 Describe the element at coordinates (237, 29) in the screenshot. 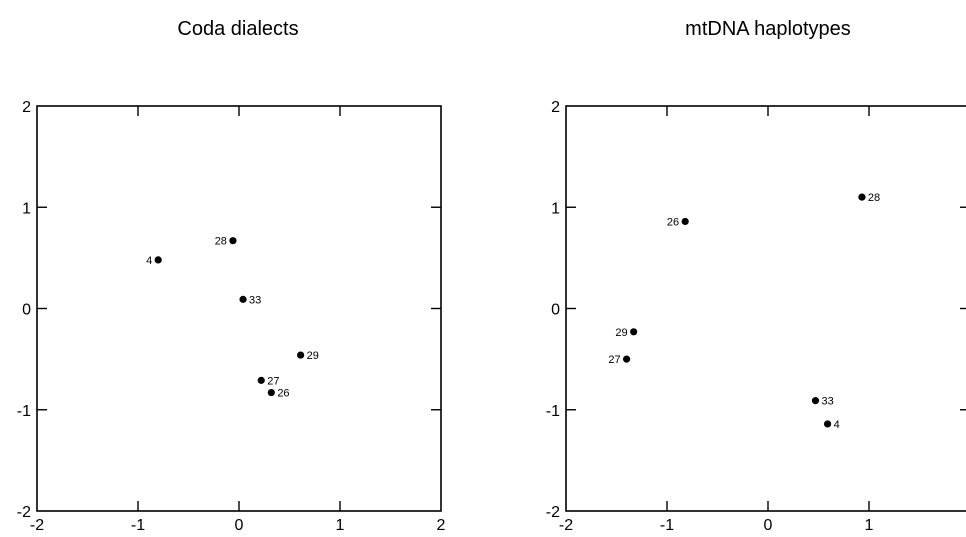

I see `chart-title: Coda dialects` at that location.